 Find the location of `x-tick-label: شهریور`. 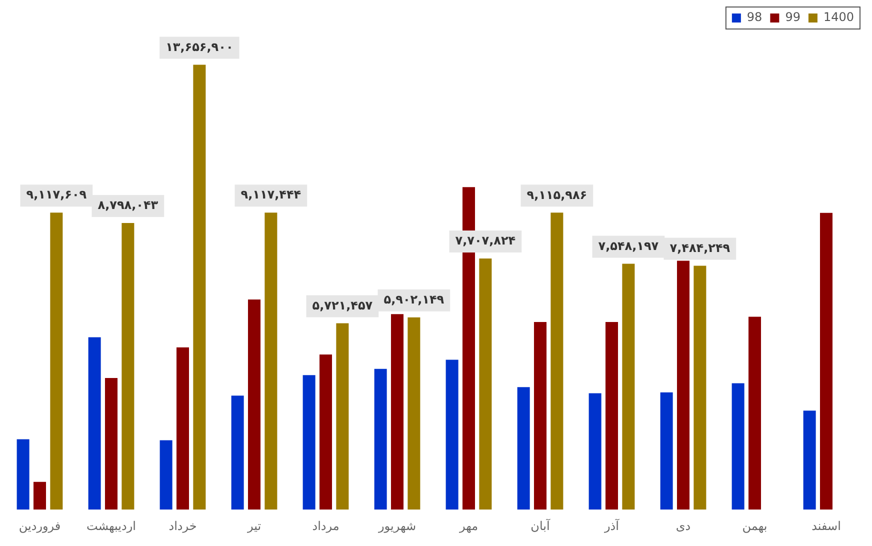

x-tick-label: شهریور is located at coordinates (396, 525).